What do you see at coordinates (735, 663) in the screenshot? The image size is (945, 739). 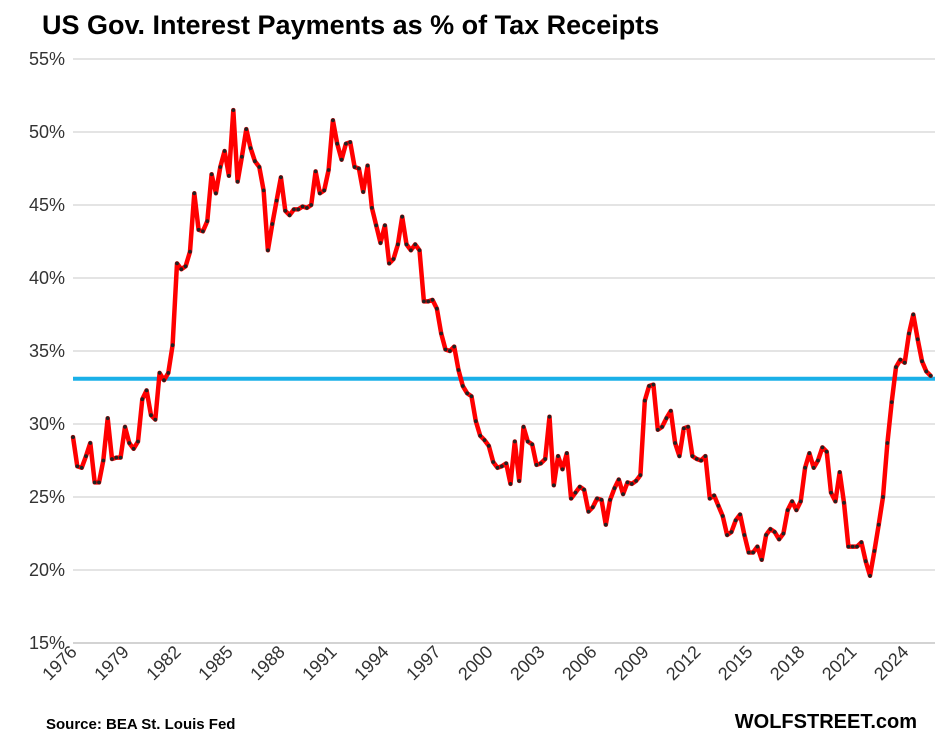 I see `x-tick-label: 2015` at bounding box center [735, 663].